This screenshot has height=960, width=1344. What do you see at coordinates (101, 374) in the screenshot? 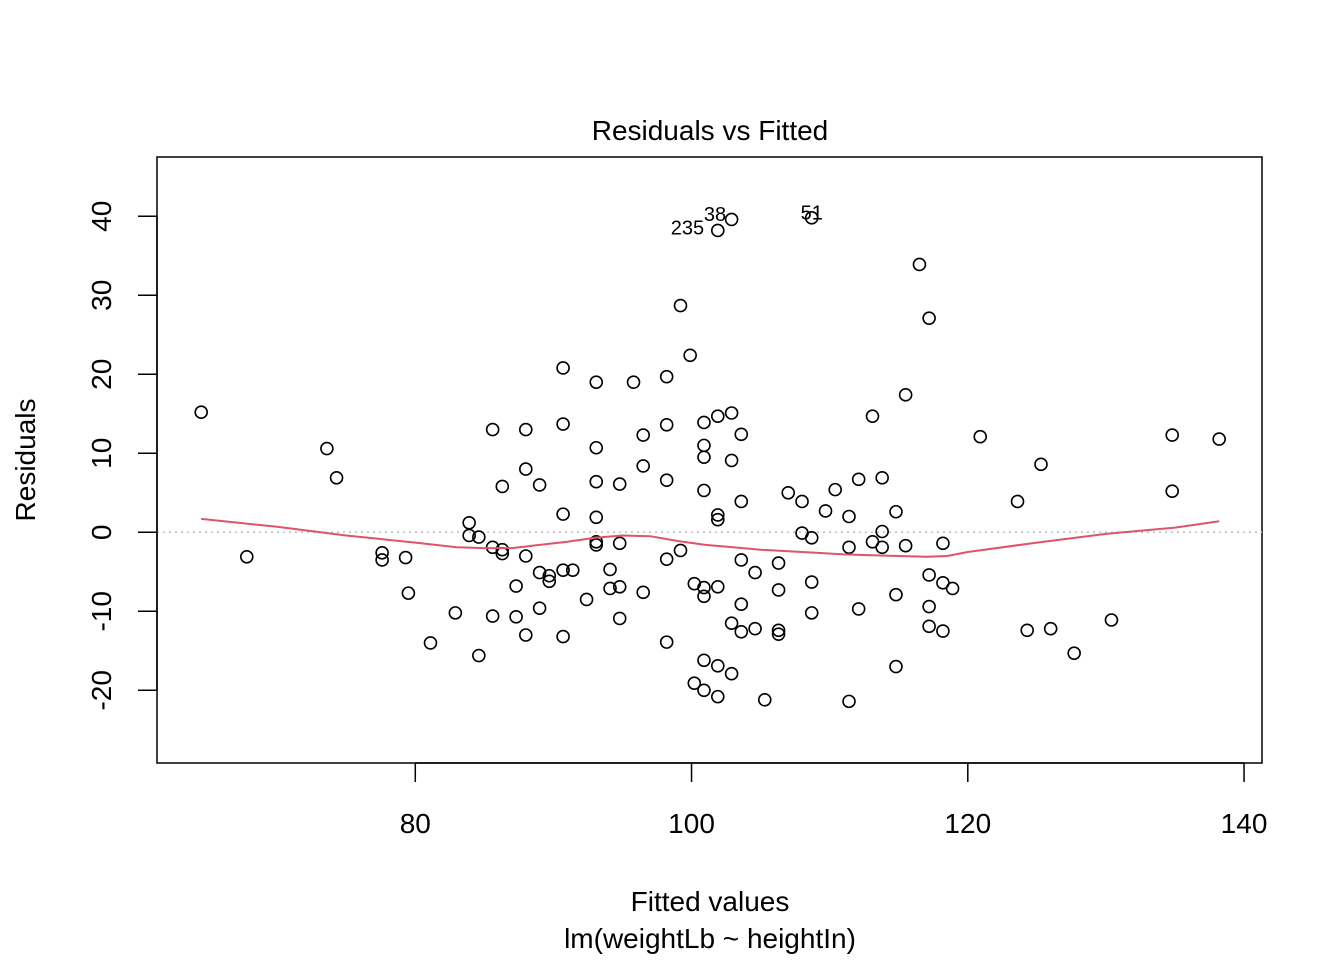
I see `y-tick-label: 20` at bounding box center [101, 374].